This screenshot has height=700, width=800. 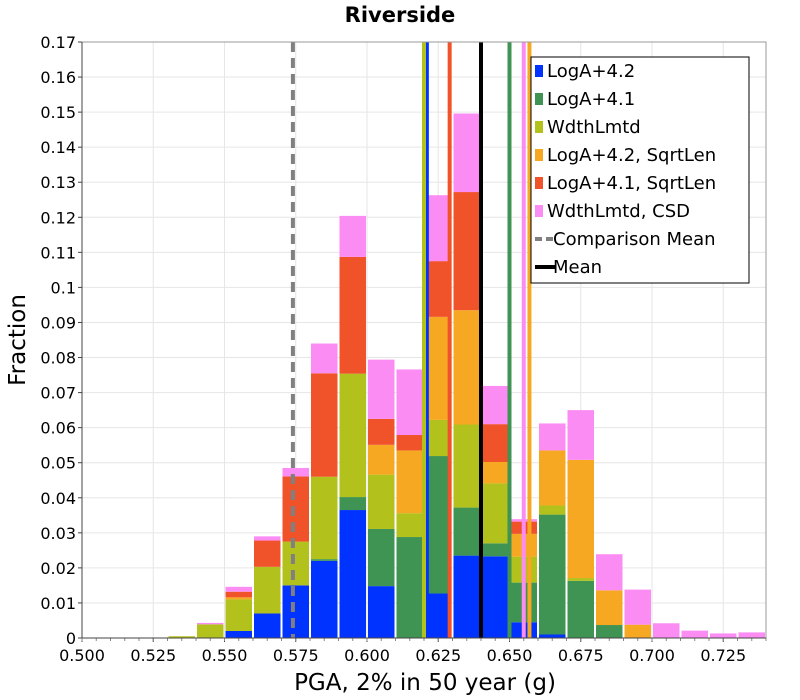 What do you see at coordinates (438, 655) in the screenshot?
I see `x-tick-label: 0.625` at bounding box center [438, 655].